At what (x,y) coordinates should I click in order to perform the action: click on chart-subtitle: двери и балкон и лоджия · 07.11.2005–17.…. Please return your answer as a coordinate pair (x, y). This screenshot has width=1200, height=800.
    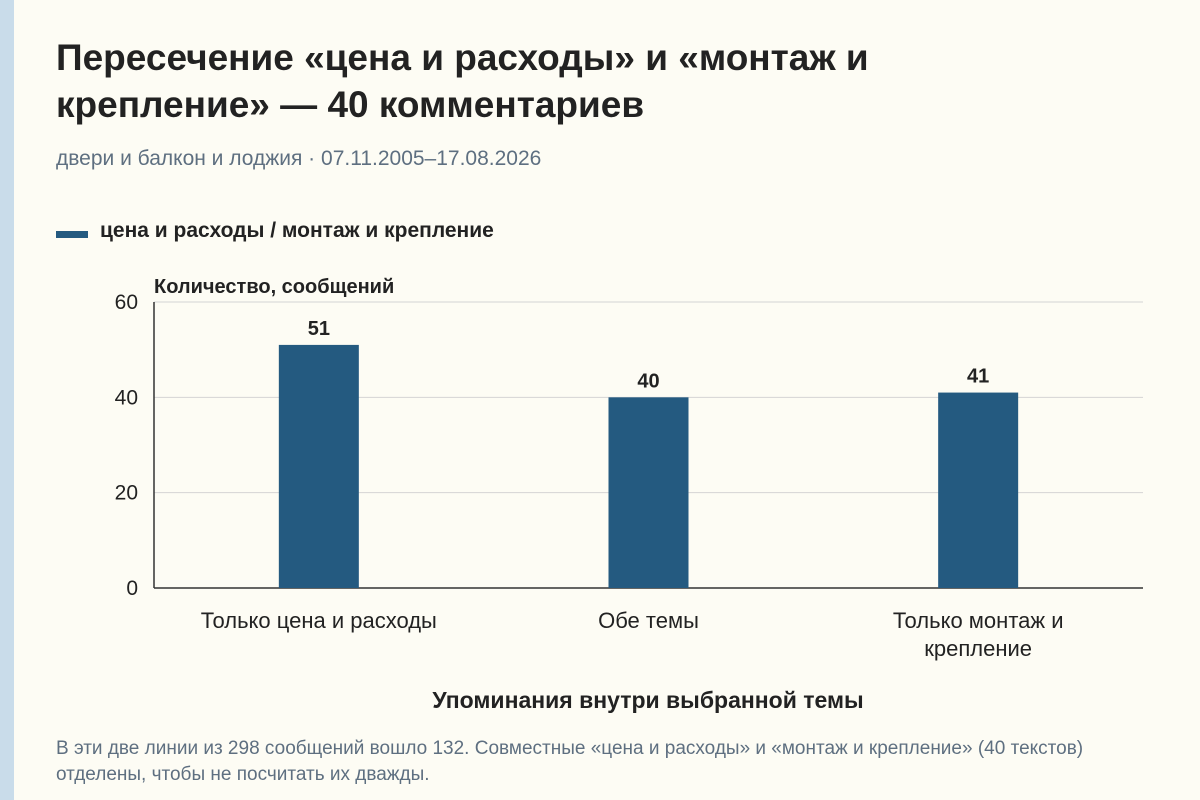
    Looking at the image, I should click on (299, 158).